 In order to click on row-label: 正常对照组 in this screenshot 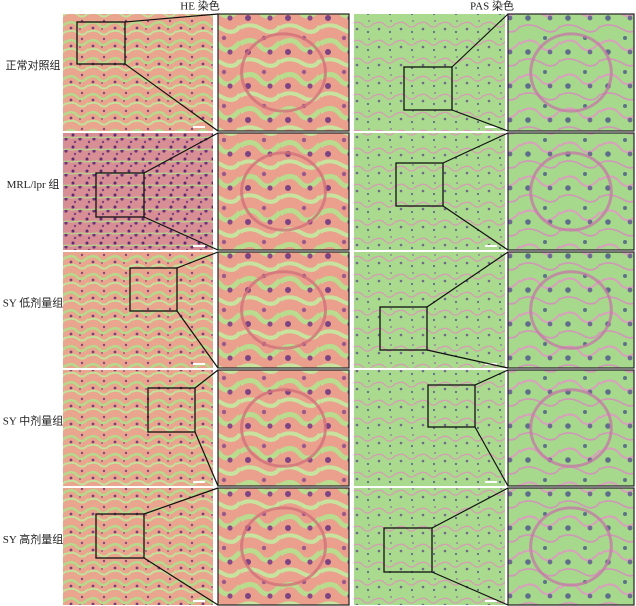, I will do `click(33, 65)`.